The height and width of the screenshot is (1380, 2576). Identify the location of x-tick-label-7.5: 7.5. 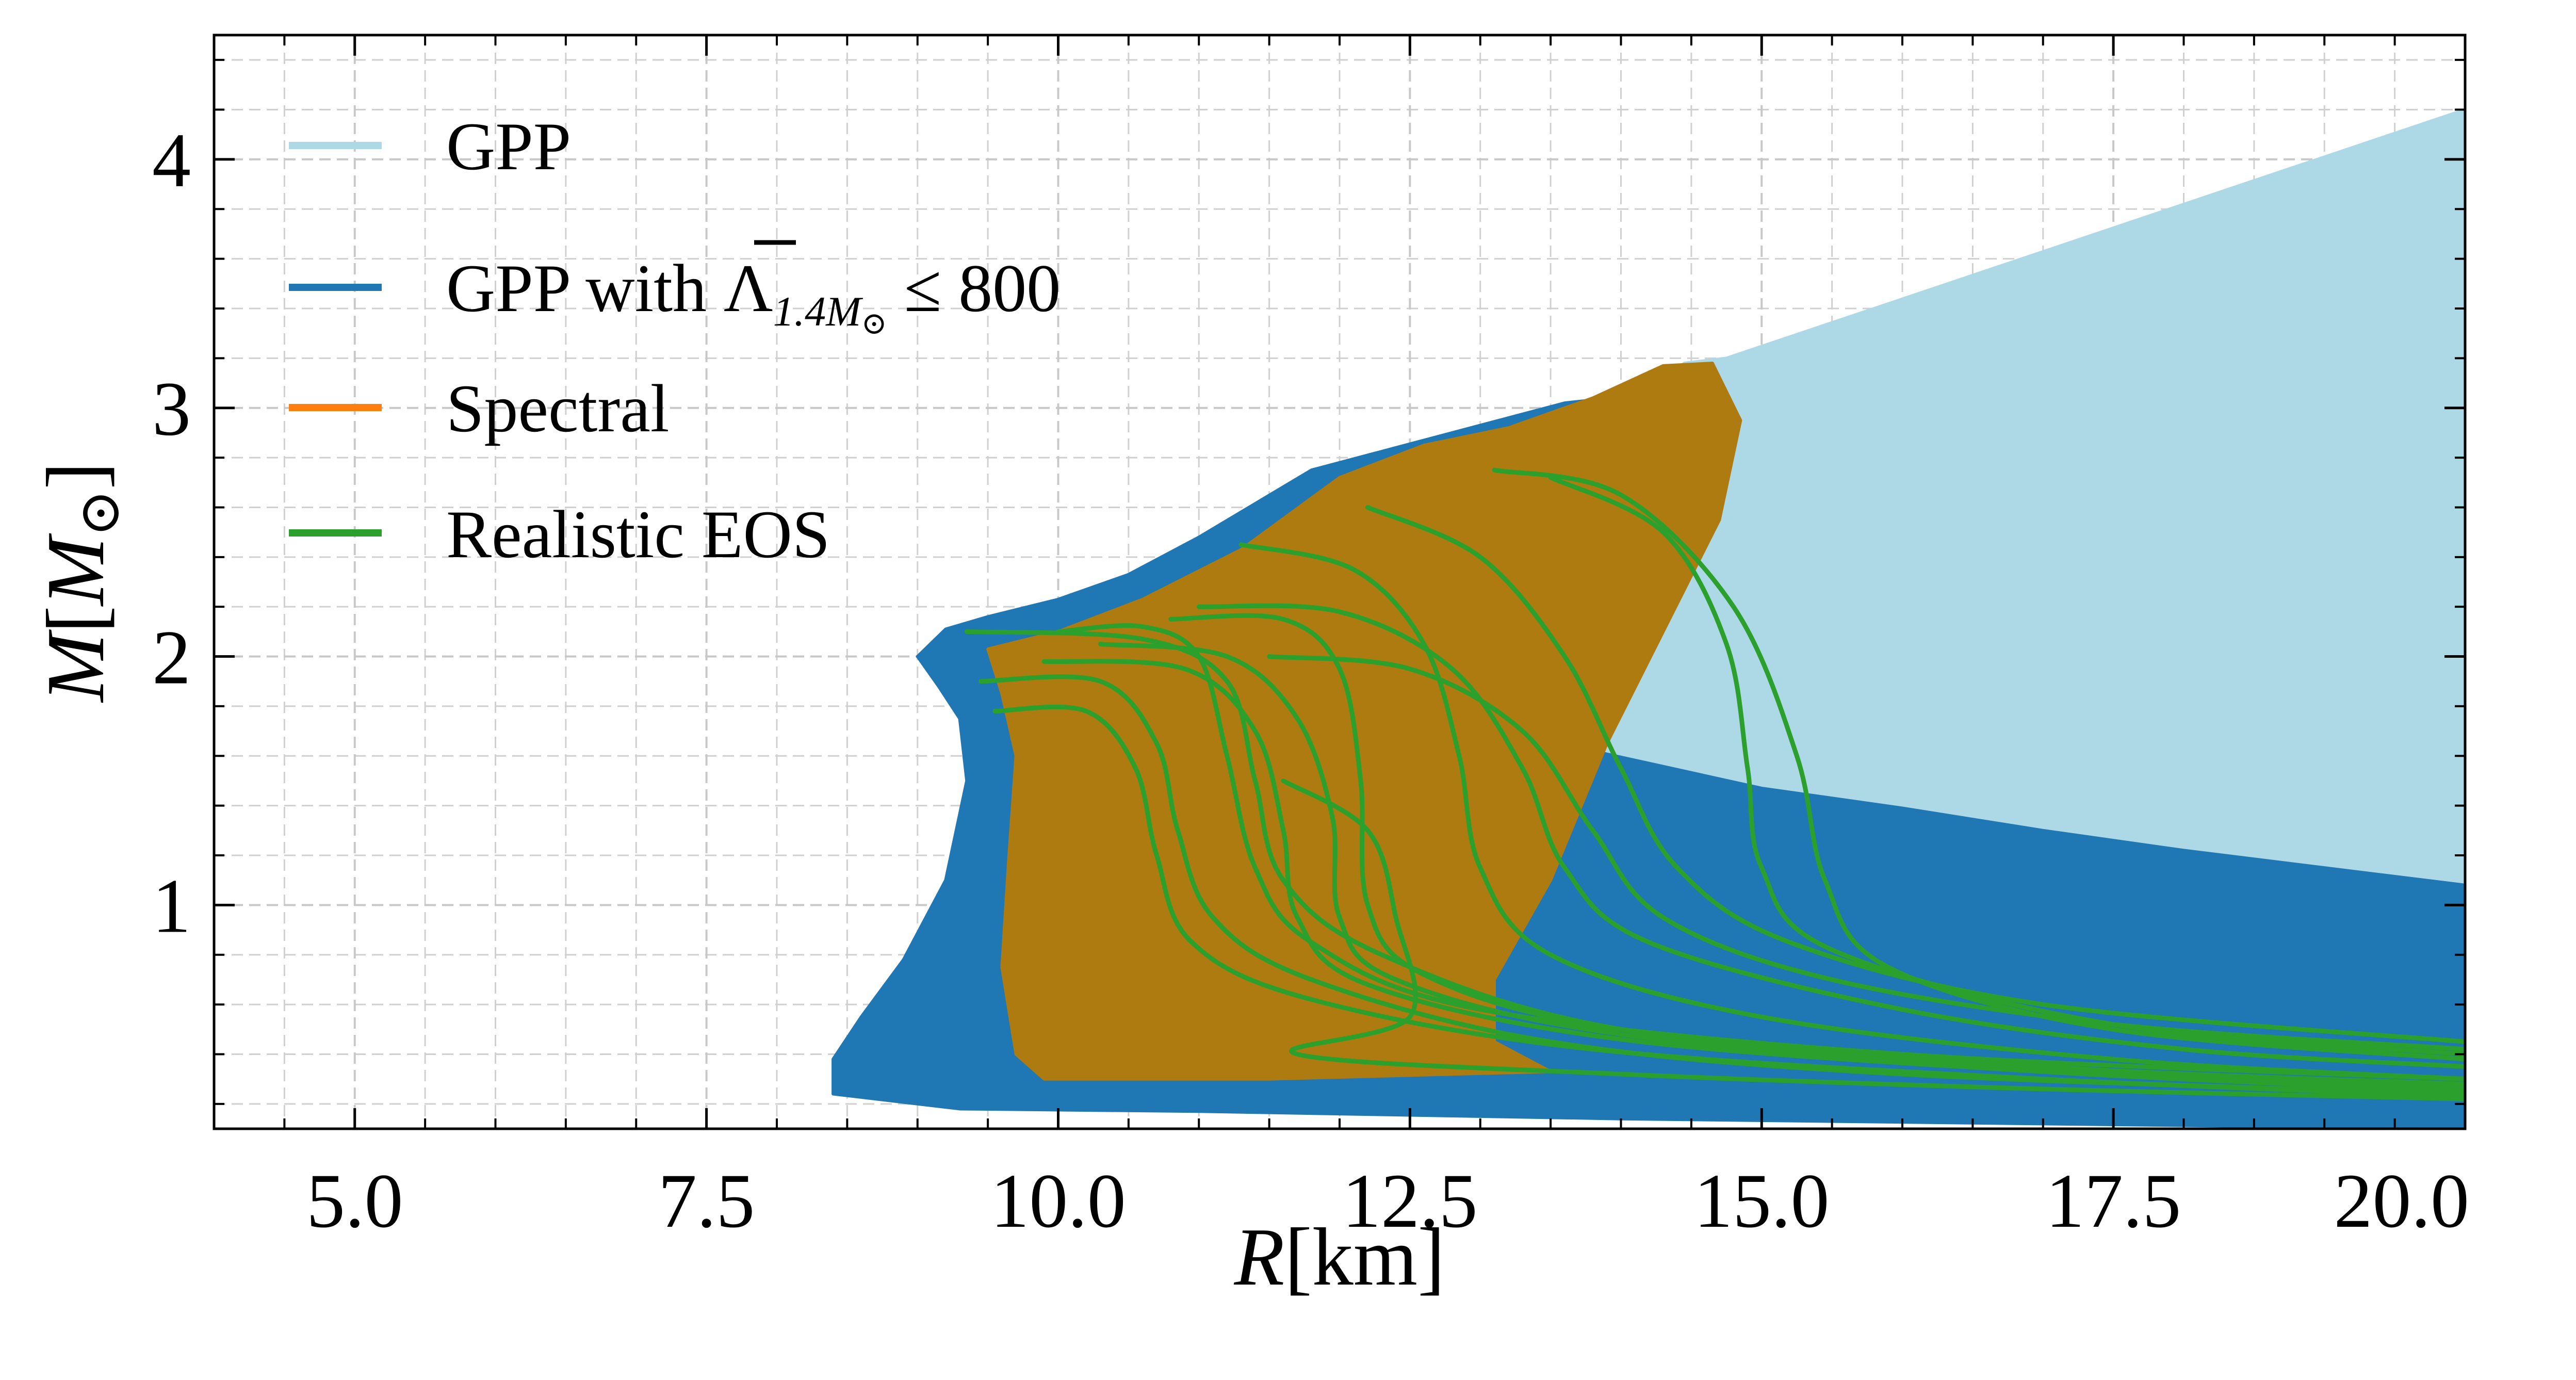
(707, 1201).